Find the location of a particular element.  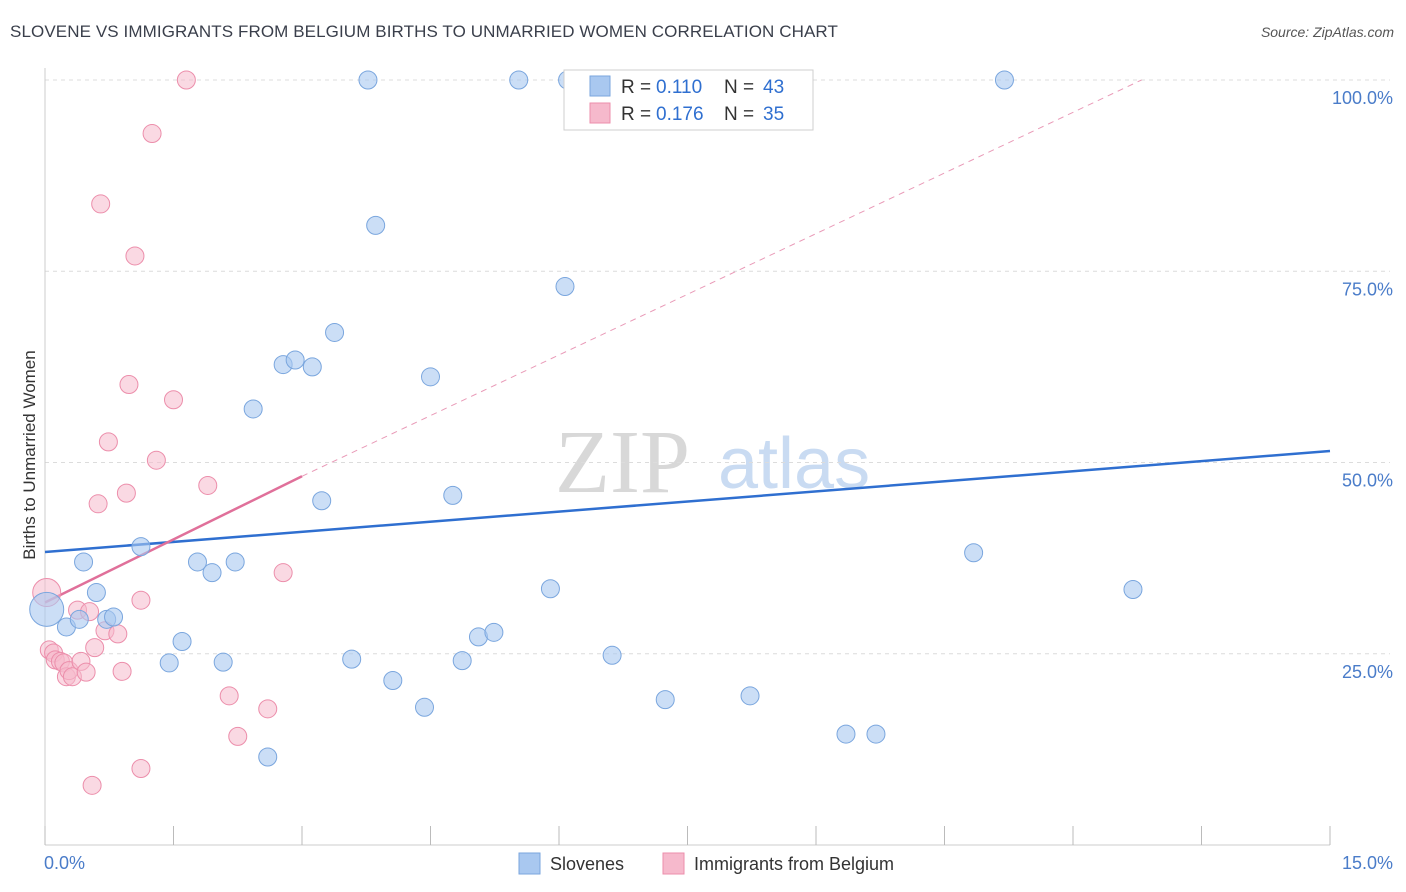

stats-legend: R = 0.110 N = 43 R = 0.176 N = 35 is located at coordinates (688, 100).